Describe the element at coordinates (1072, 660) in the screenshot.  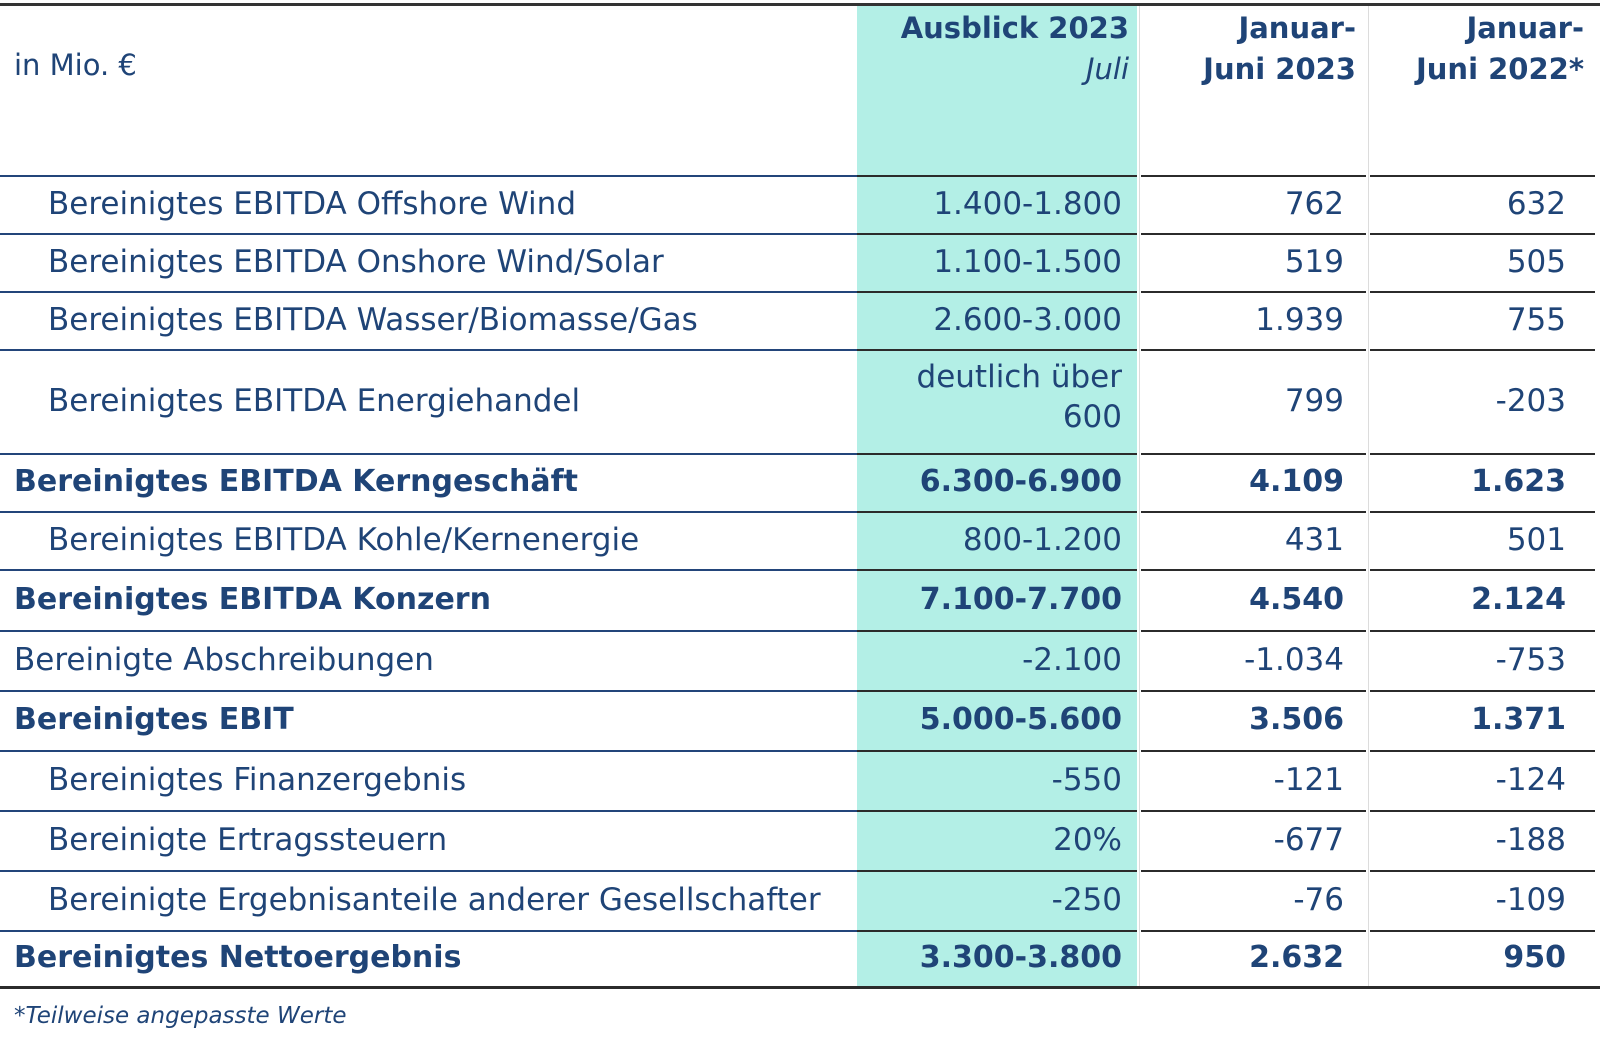
I see `outlook-value: -2.100` at that location.